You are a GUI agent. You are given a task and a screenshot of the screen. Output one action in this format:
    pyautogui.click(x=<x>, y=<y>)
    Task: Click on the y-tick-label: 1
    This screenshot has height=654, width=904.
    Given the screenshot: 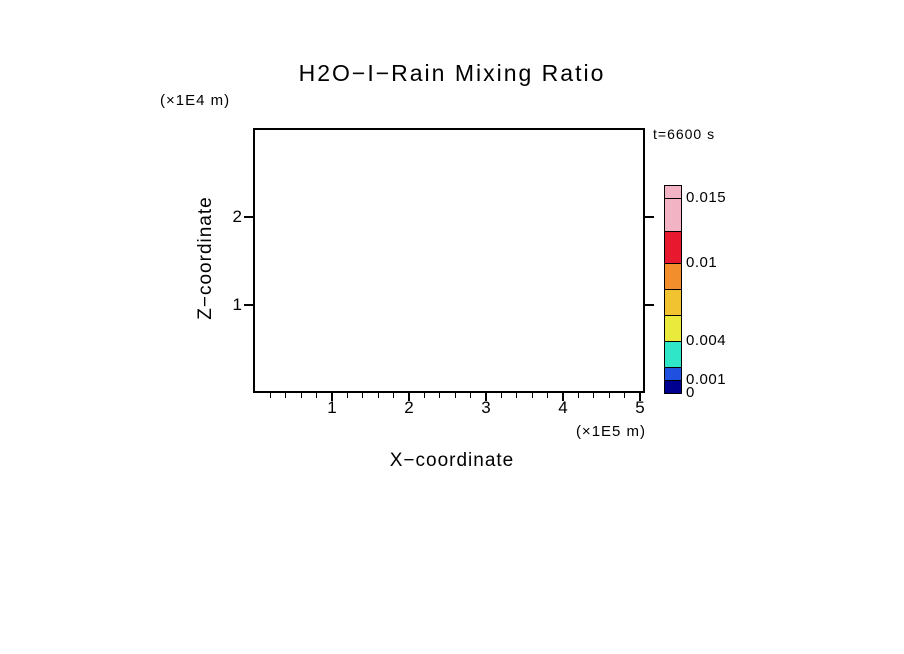 What is the action you would take?
    pyautogui.click(x=237, y=304)
    